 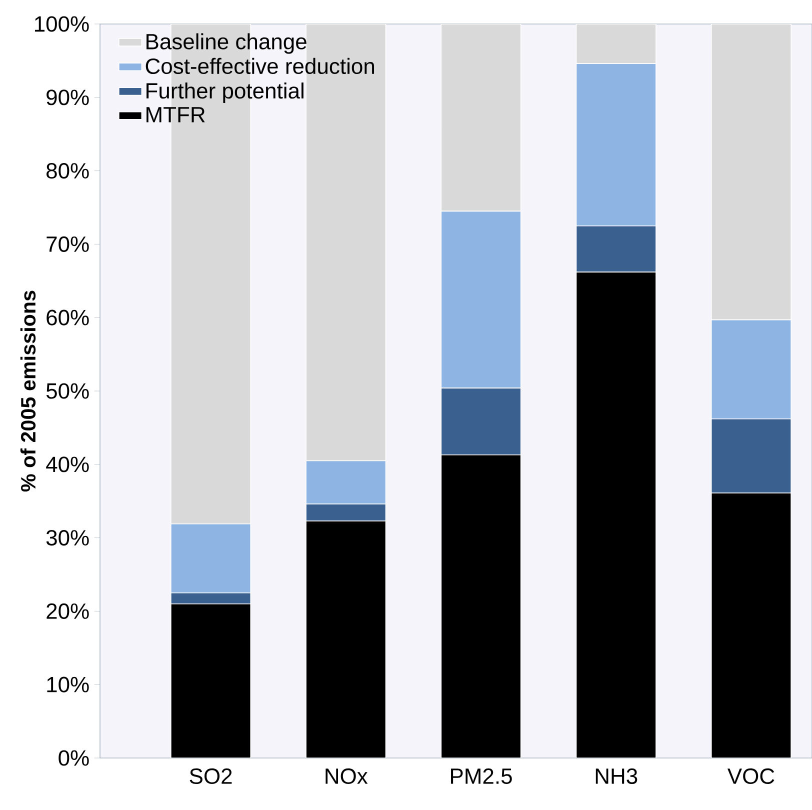 I want to click on legend-label: Further potential, so click(x=225, y=92).